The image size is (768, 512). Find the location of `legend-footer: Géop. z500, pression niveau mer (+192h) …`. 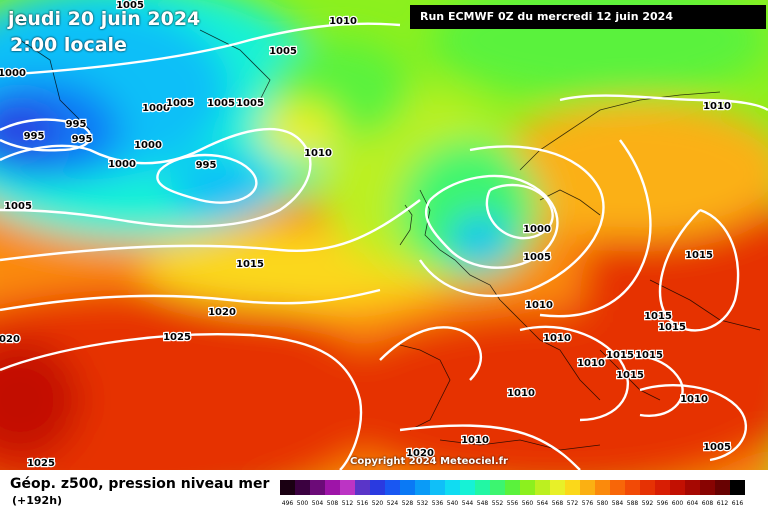

legend-footer: Géop. z500, pression niveau mer (+192h) … is located at coordinates (384, 491).